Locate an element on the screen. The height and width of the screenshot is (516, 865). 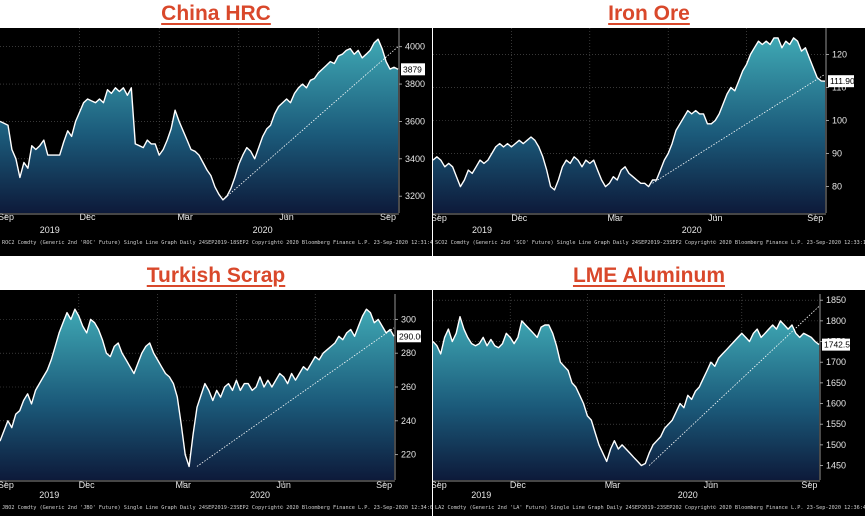
y-tick-label: 1700 is located at coordinates (836, 362).